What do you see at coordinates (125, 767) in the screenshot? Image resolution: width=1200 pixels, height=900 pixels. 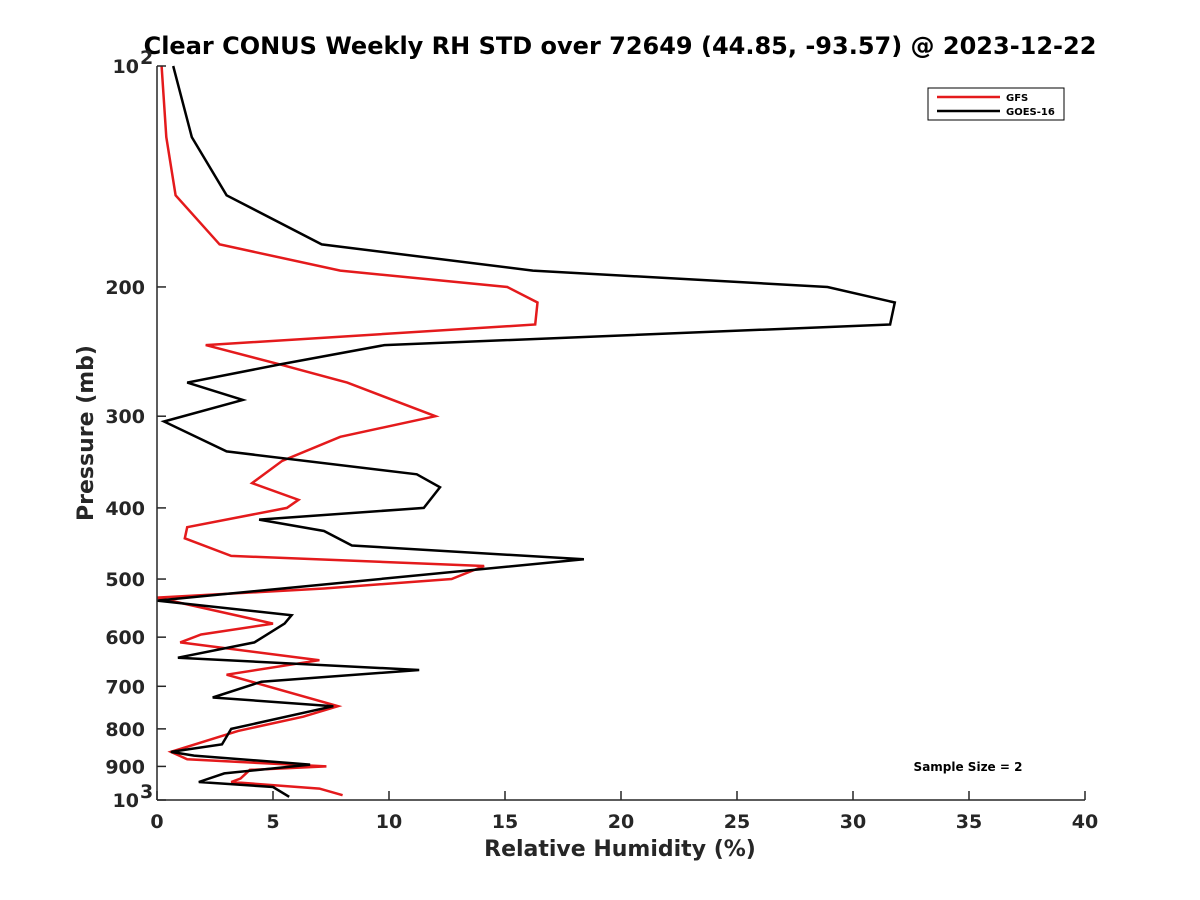 I see `y-tick-label: 900` at bounding box center [125, 767].